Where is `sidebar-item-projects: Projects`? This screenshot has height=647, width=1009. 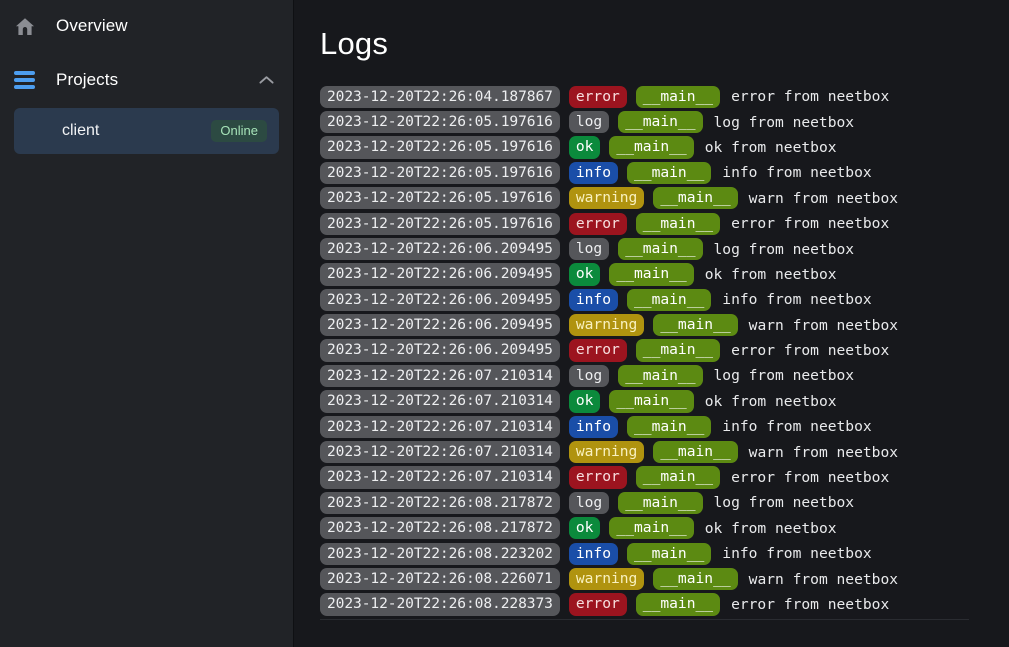
sidebar-item-projects: Projects is located at coordinates (146, 80).